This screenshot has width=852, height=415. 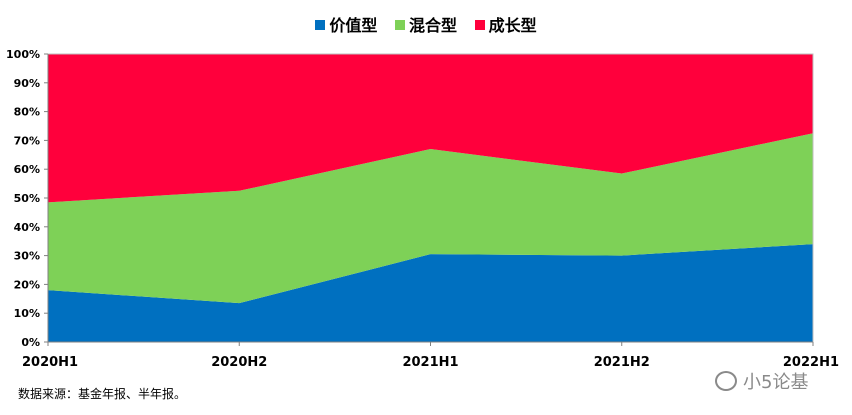 What do you see at coordinates (27, 169) in the screenshot?
I see `y-tick-label: 60%` at bounding box center [27, 169].